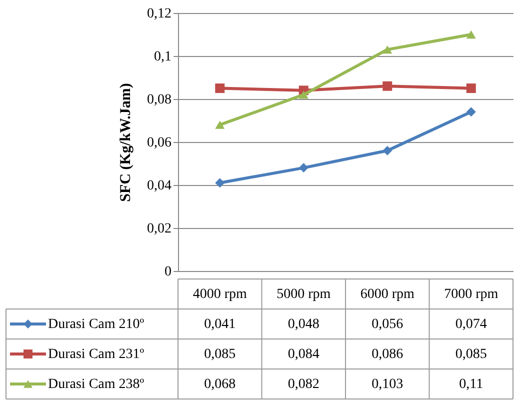 The image size is (526, 403). Describe the element at coordinates (159, 186) in the screenshot. I see `y-tick-label: 0,04` at that location.